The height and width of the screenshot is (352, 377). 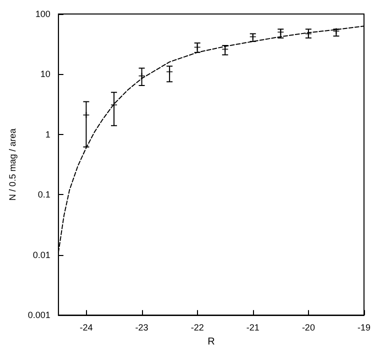 What do you see at coordinates (86, 327) in the screenshot?
I see `x-tick-label: -24` at bounding box center [86, 327].